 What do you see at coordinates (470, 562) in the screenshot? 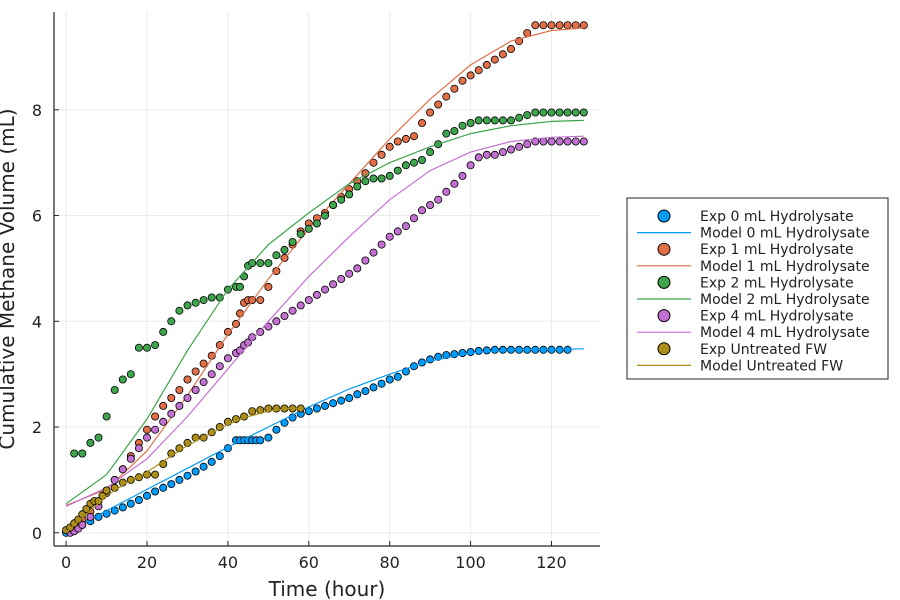
I see `x-tick-label: 100` at bounding box center [470, 562].